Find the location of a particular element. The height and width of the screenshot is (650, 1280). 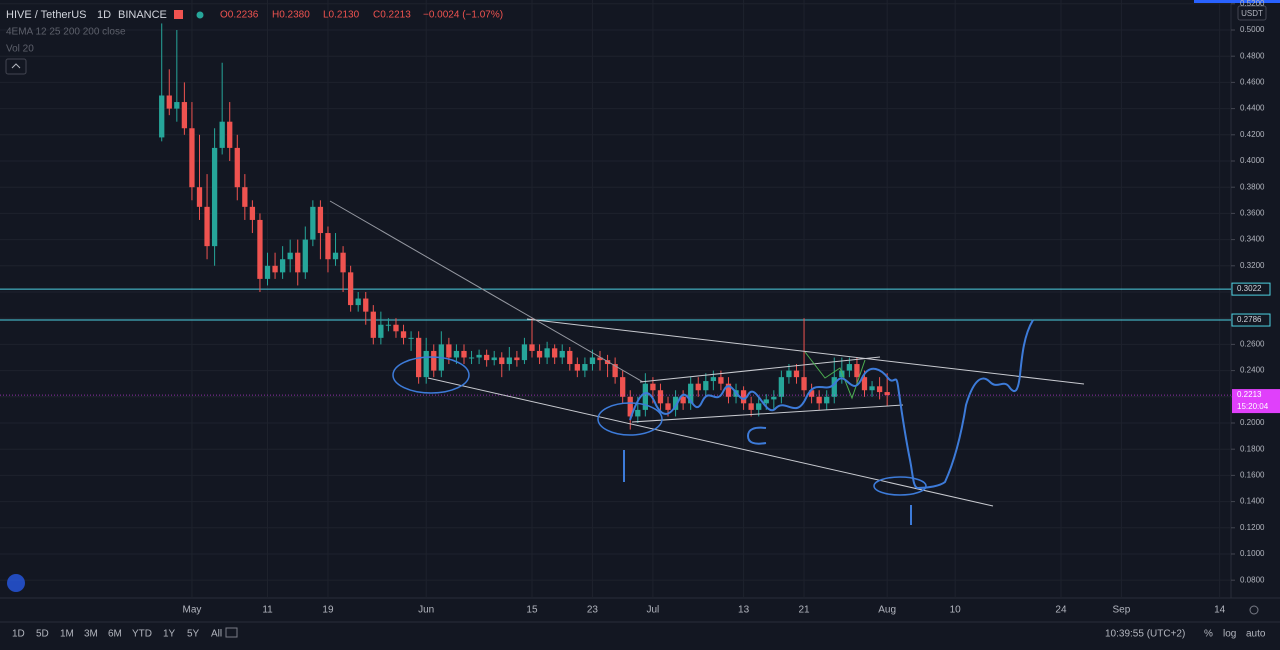

last-price-label: 0.2213 is located at coordinates (1249, 394).